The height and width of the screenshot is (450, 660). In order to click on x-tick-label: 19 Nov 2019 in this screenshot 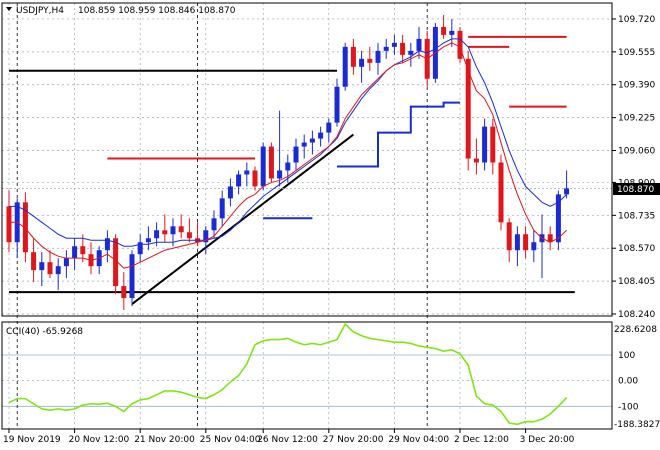, I will do `click(32, 440)`.